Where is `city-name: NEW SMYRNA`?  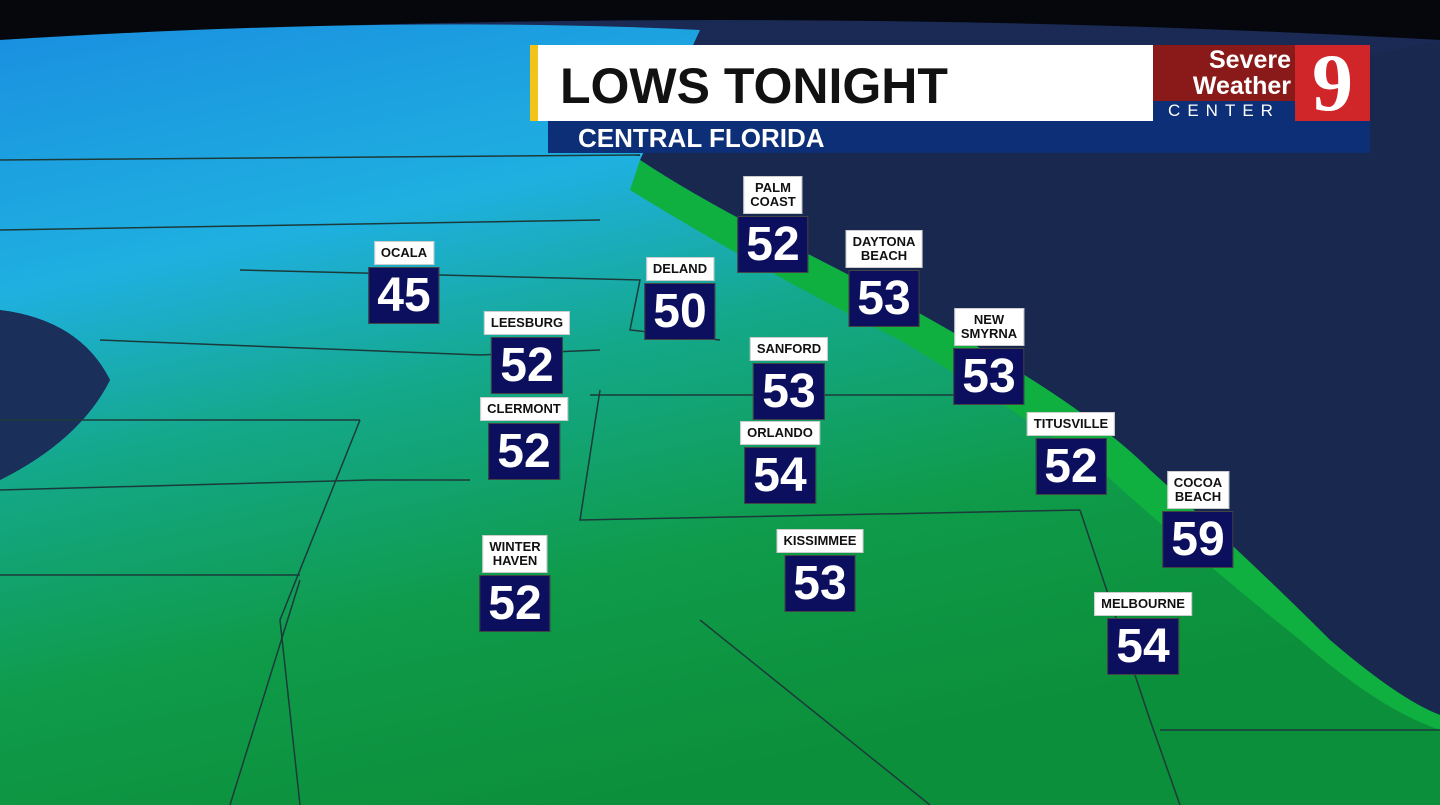
city-name: NEW SMYRNA is located at coordinates (989, 327).